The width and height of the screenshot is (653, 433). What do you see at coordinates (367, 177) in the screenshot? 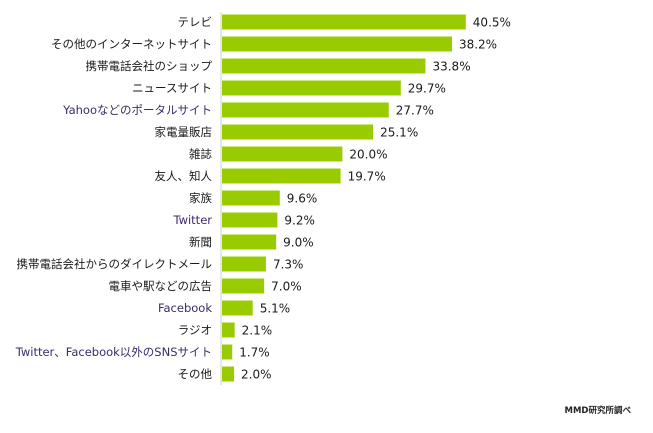
I see `value-label: 19.7%` at bounding box center [367, 177].